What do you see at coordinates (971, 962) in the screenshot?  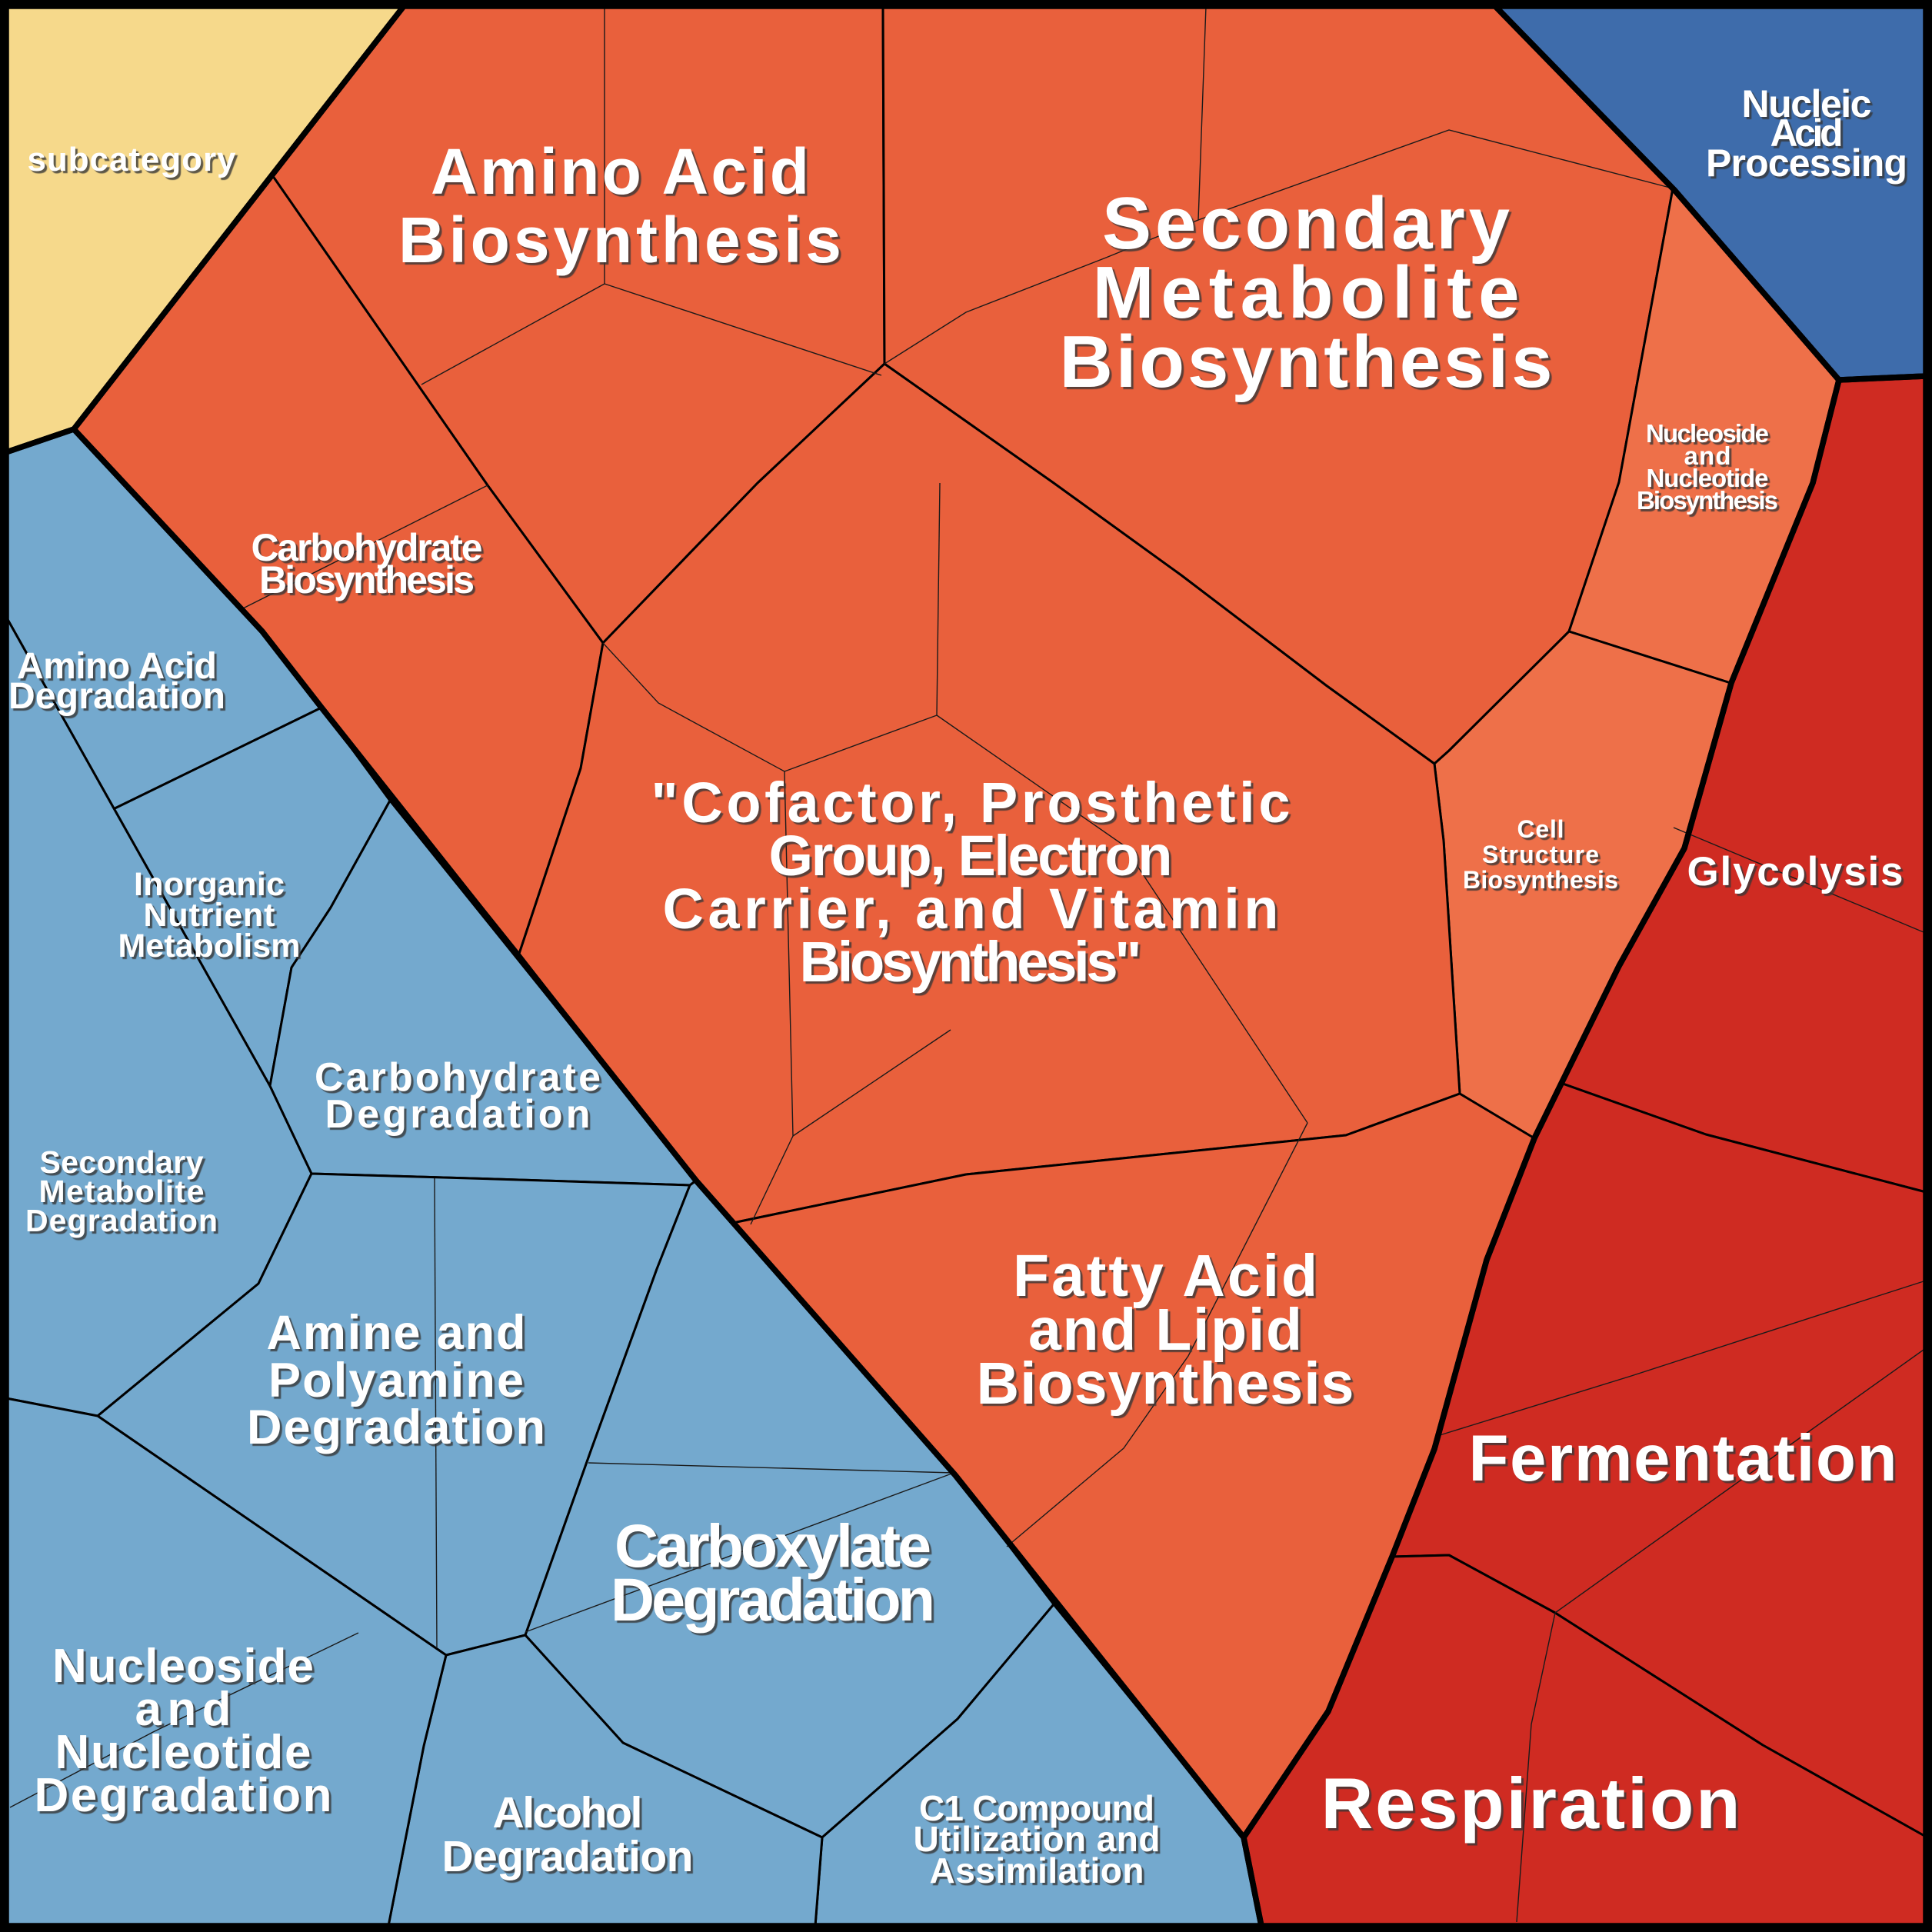 I see `svg-text: Biosynthesis"` at bounding box center [971, 962].